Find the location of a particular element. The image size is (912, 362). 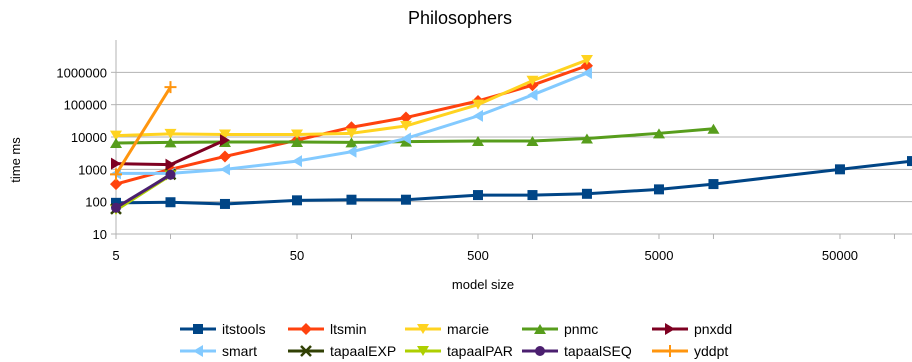

legend-item-marcie: marcie is located at coordinates (447, 329).